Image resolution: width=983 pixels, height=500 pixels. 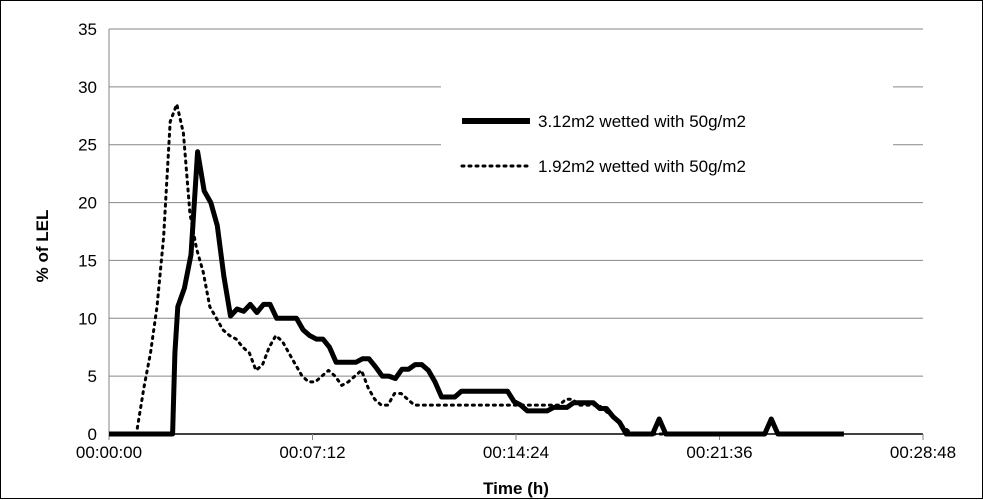 I want to click on x-tick-label: 00:21:36, so click(x=719, y=452).